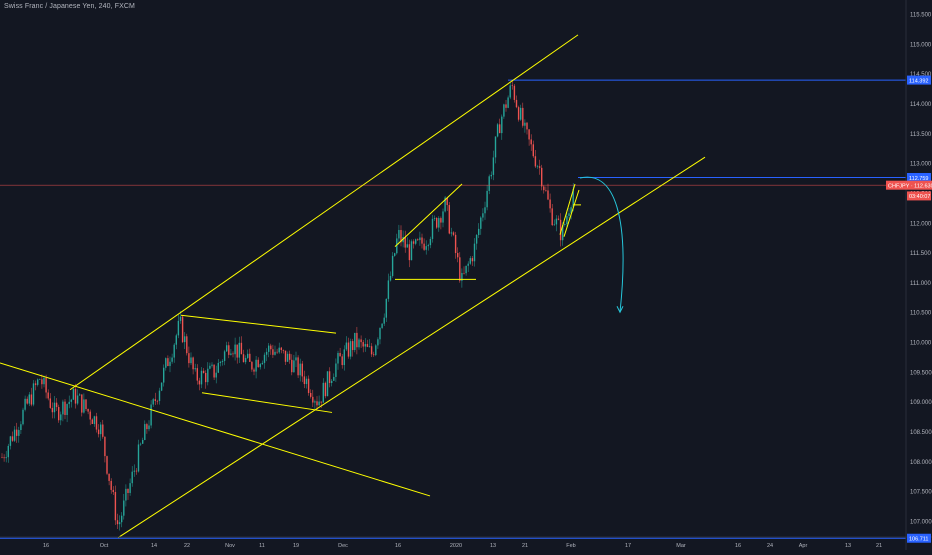  I want to click on price-tick-label: 110.500, so click(921, 314).